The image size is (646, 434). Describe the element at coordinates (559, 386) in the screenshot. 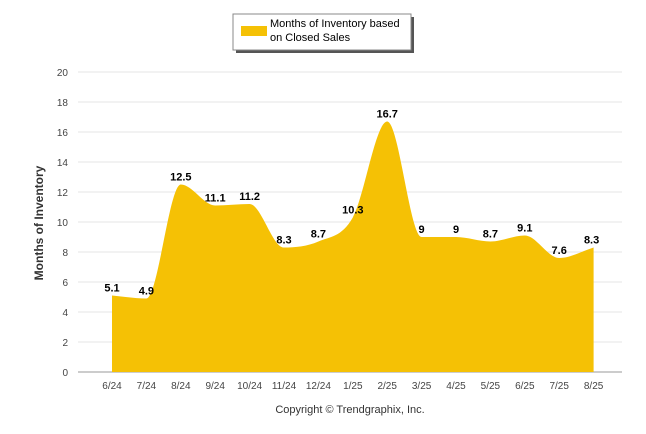

I see `x-tick-label: 7/25` at that location.